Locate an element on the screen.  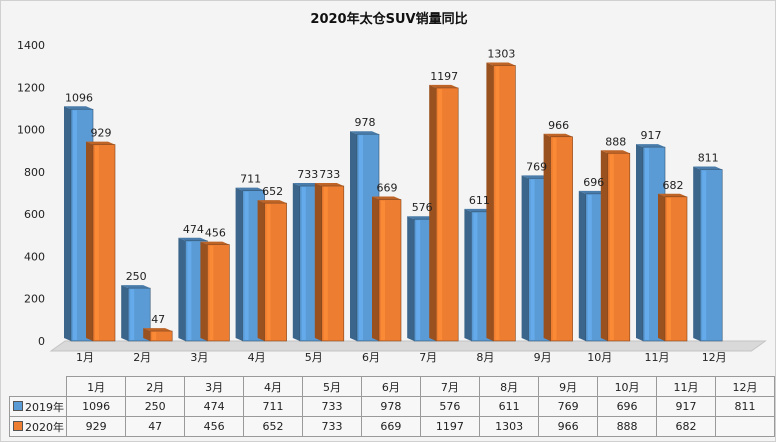
table-header-cell: 3月 is located at coordinates (214, 386).